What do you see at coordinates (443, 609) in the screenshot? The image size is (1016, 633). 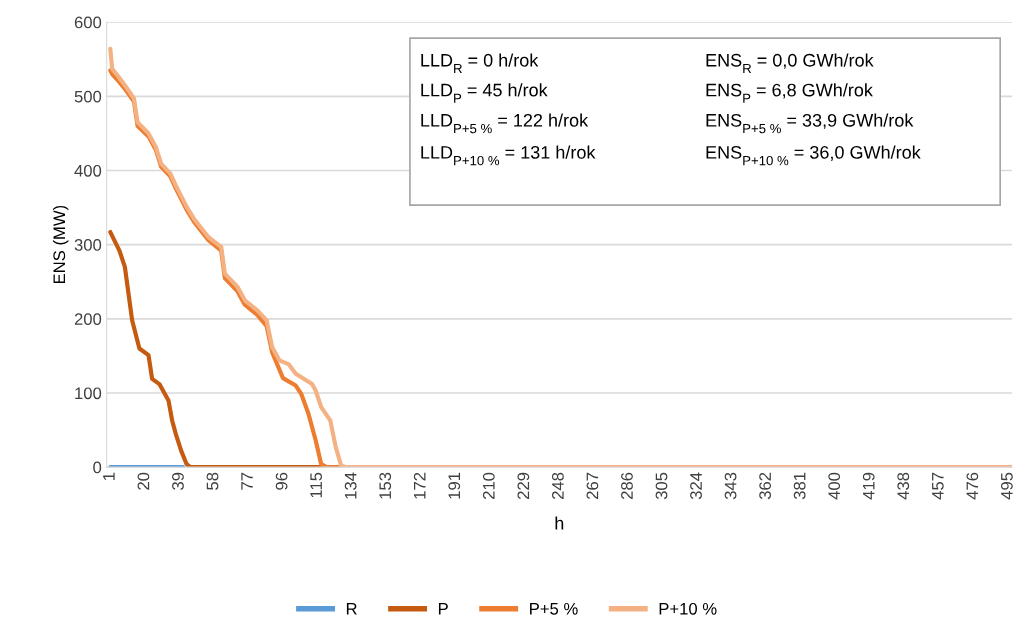 I see `legend-label: P` at bounding box center [443, 609].